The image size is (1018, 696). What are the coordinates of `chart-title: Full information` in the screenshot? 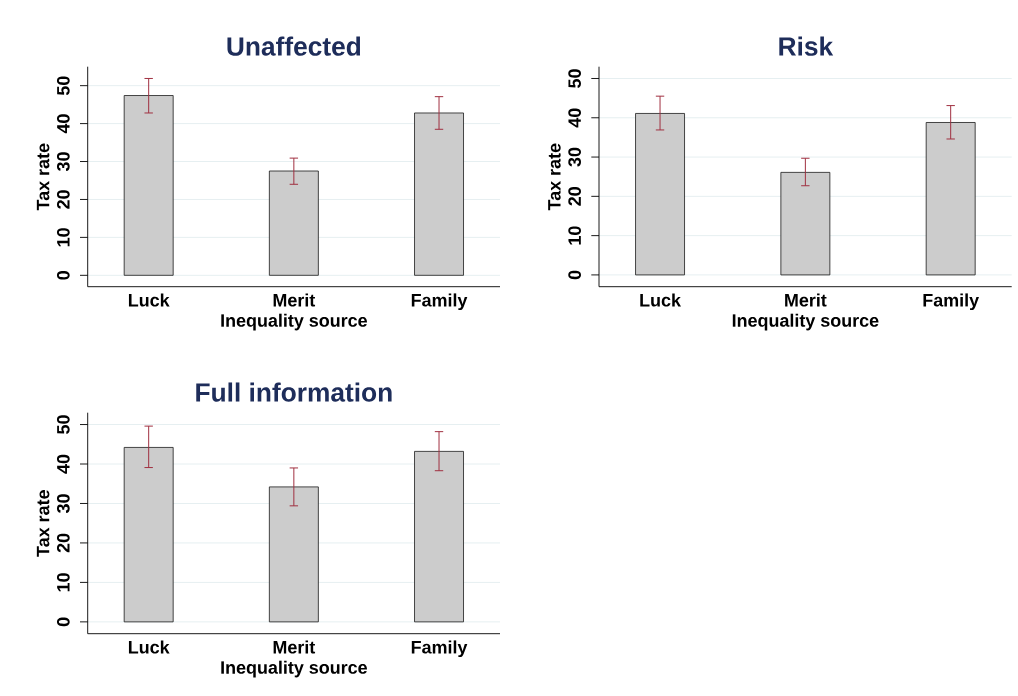 It's located at (294, 392).